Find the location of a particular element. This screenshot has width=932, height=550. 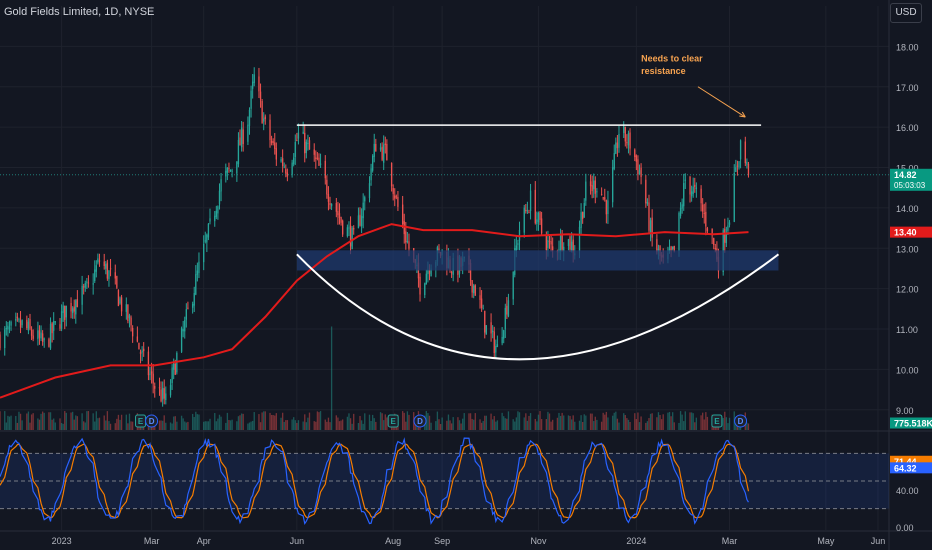

currency-button: USD is located at coordinates (906, 13).